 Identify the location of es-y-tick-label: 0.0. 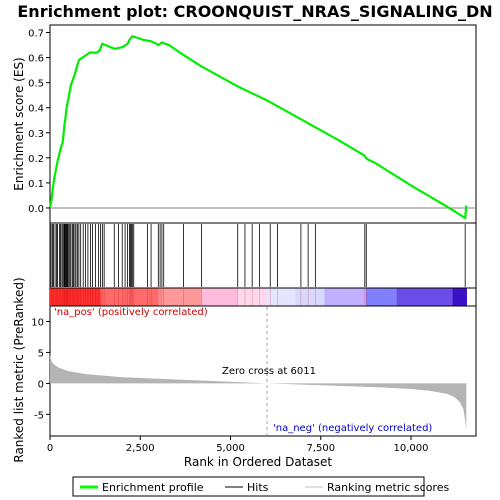
(36, 209).